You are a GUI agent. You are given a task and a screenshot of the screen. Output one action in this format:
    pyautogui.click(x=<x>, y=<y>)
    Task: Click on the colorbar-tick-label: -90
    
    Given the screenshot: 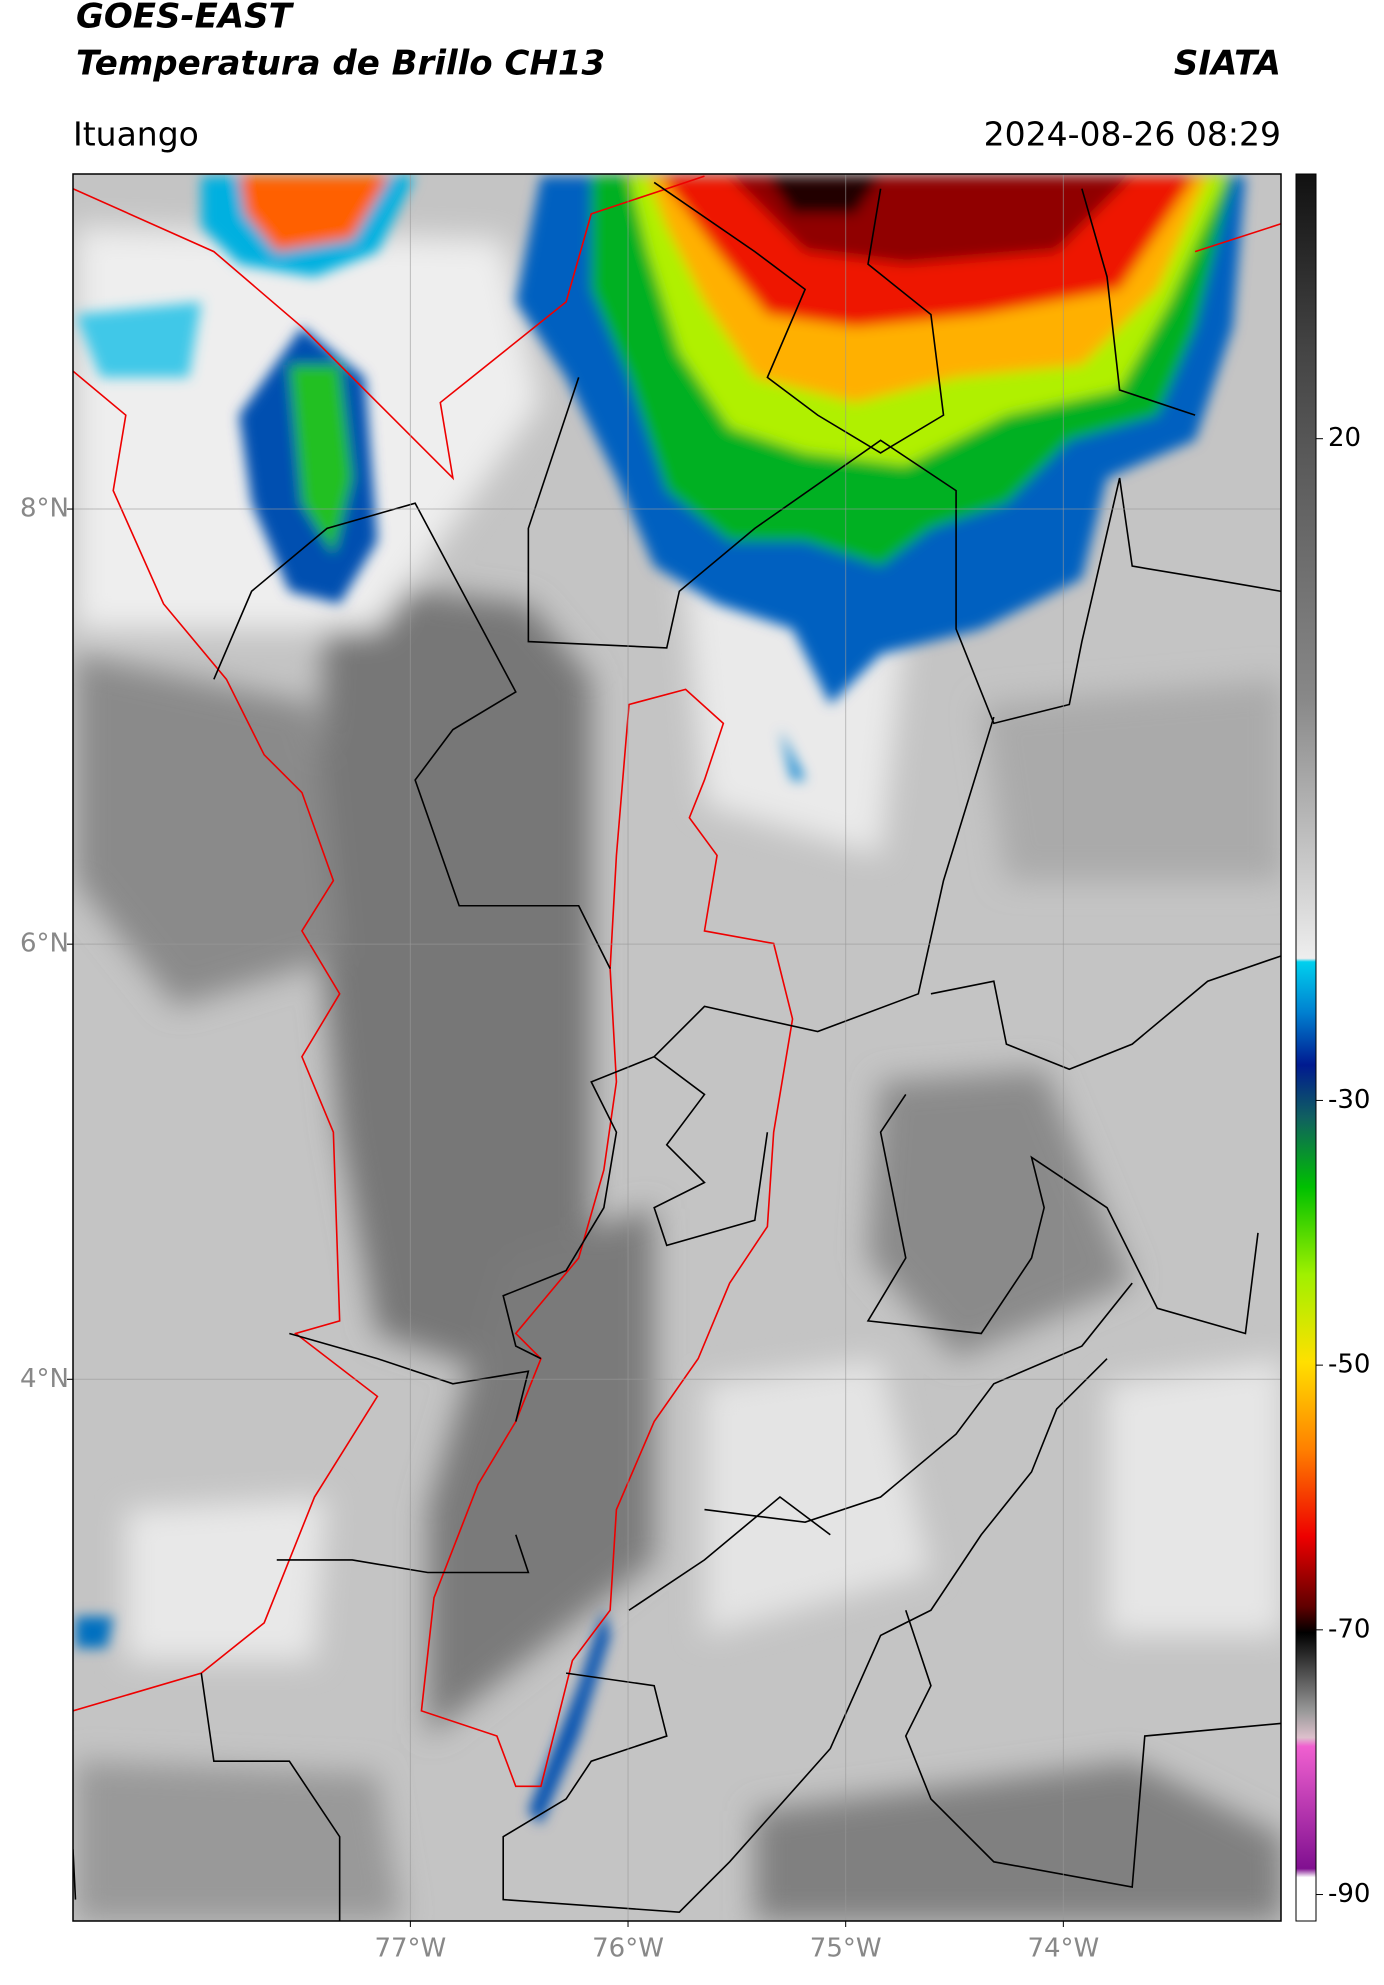 What is the action you would take?
    pyautogui.click(x=1349, y=1894)
    